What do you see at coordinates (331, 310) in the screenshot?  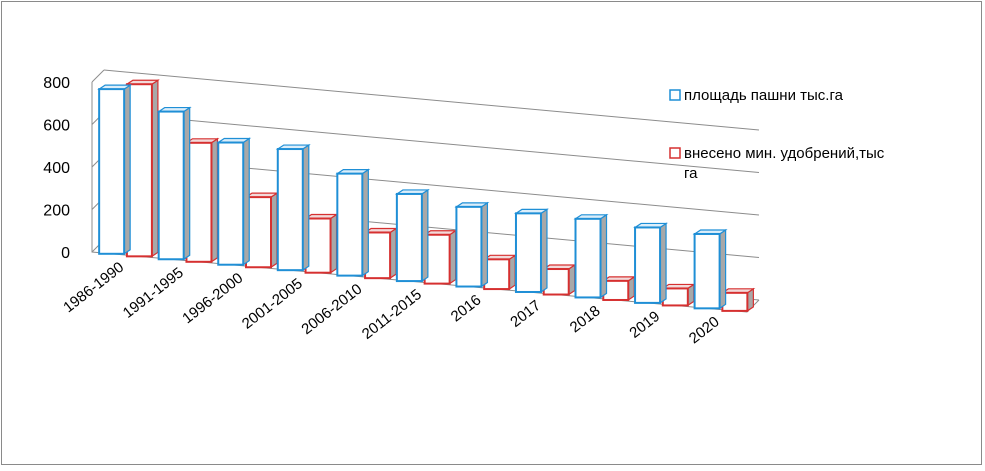 I see `x-tick-label: 2006-2010` at bounding box center [331, 310].